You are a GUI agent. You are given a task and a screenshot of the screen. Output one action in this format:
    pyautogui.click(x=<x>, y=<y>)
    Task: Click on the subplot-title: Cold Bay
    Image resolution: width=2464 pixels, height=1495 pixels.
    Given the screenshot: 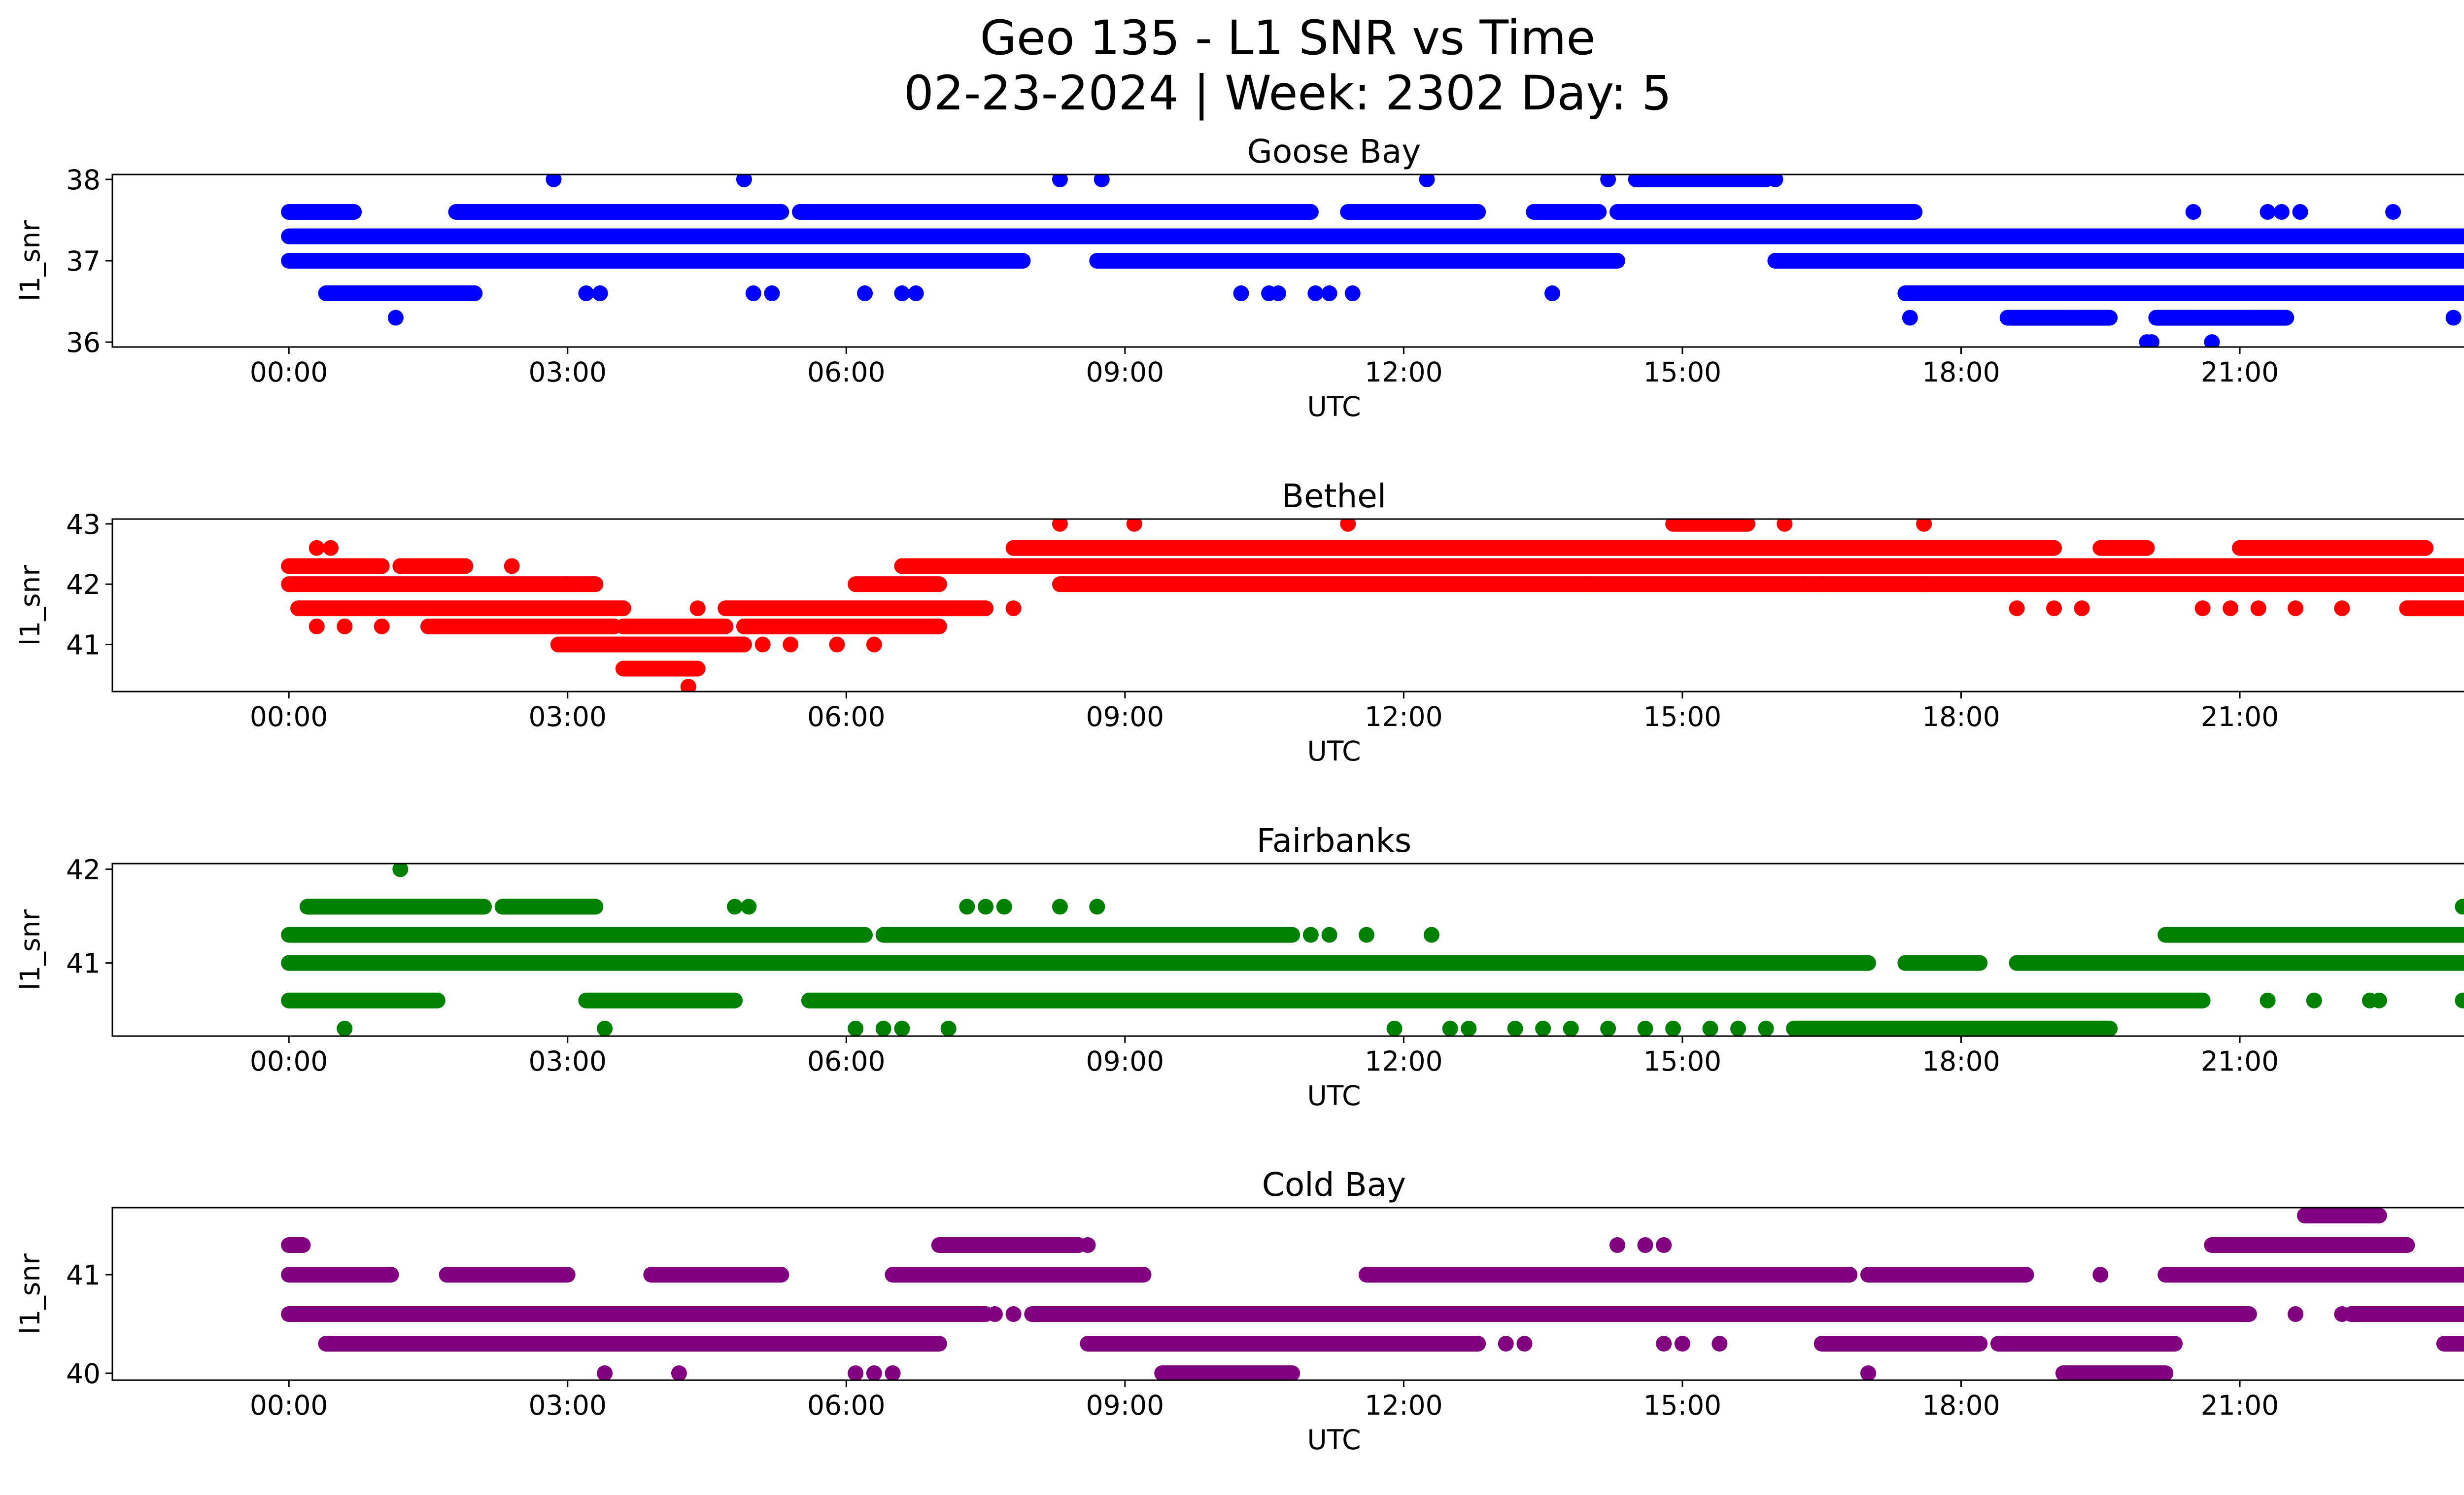 What is the action you would take?
    pyautogui.click(x=1334, y=1185)
    